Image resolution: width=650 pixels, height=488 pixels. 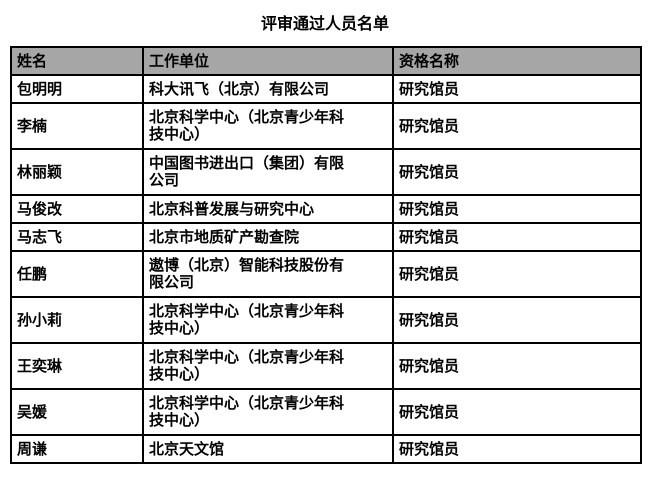 What do you see at coordinates (77, 61) in the screenshot?
I see `column-header-name: 姓名` at bounding box center [77, 61].